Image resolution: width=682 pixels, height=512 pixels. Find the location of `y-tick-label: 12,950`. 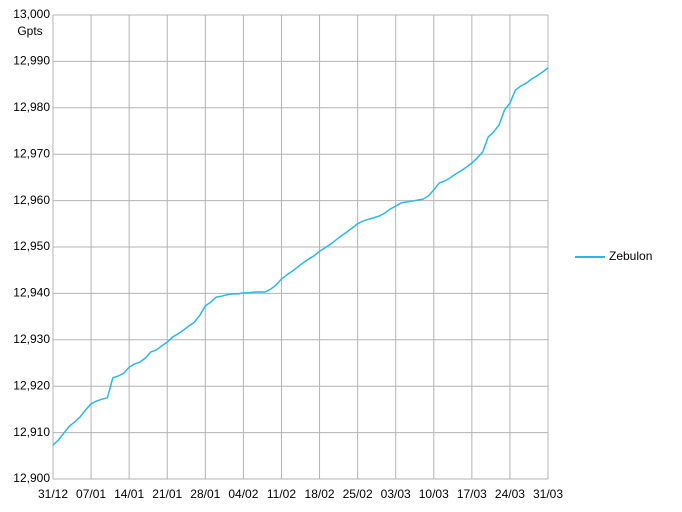

y-tick-label: 12,950 is located at coordinates (31, 246).